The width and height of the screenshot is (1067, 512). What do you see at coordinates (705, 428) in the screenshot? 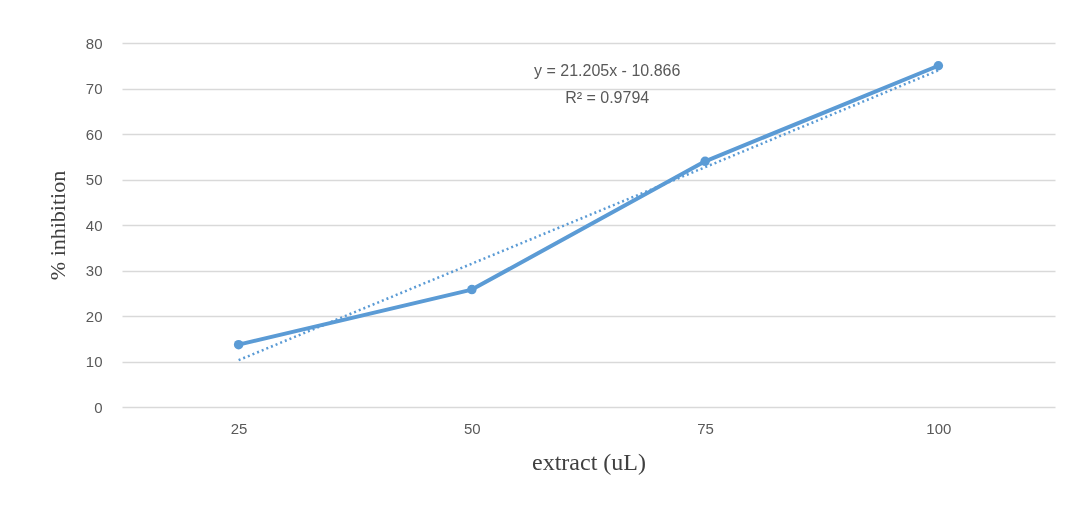
I see `x-tick-label: 75` at bounding box center [705, 428].